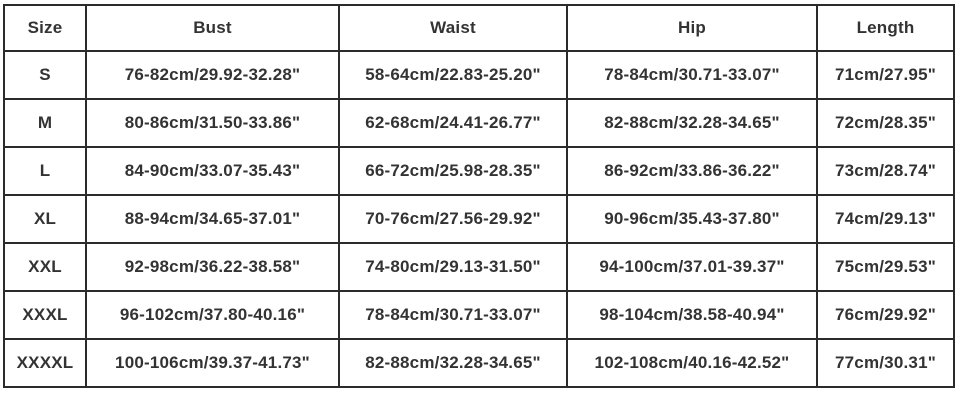  What do you see at coordinates (885, 363) in the screenshot?
I see `measurement-cell: 77cm/30.31"` at bounding box center [885, 363].